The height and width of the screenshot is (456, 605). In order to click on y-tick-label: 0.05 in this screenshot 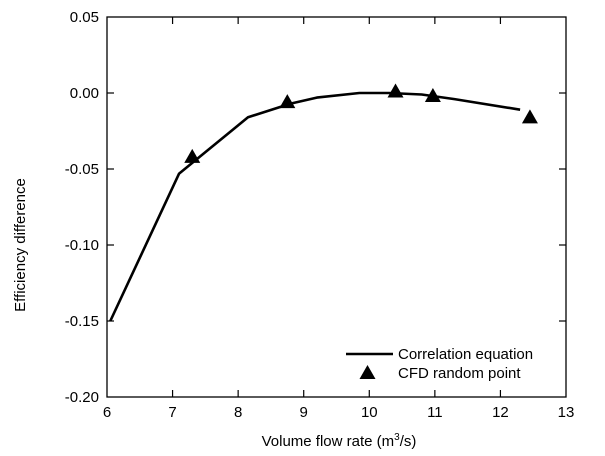, I will do `click(84, 17)`.